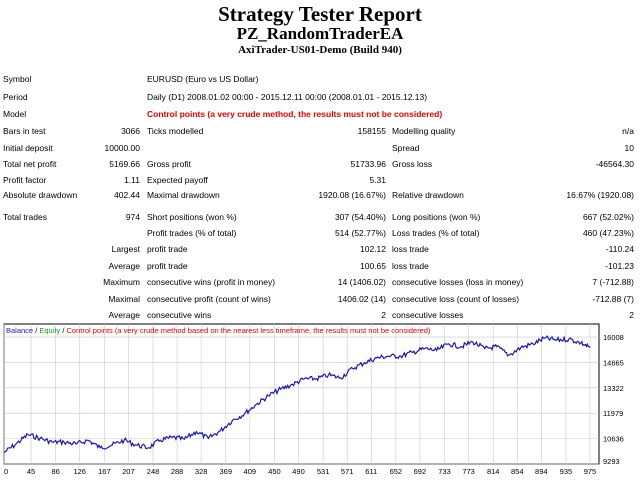 This screenshot has height=480, width=640. Describe the element at coordinates (130, 131) in the screenshot. I see `bars-value: 3066` at that location.